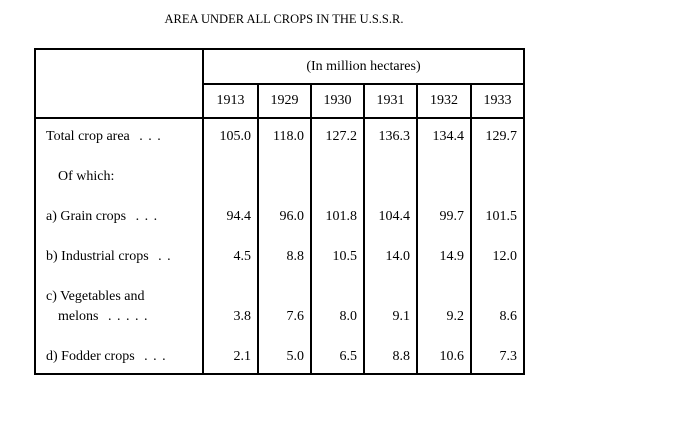 Image resolution: width=681 pixels, height=446 pixels. Describe the element at coordinates (230, 246) in the screenshot. I see `column-1913: 105.0 94.4 4.5 3.8 2.1` at that location.